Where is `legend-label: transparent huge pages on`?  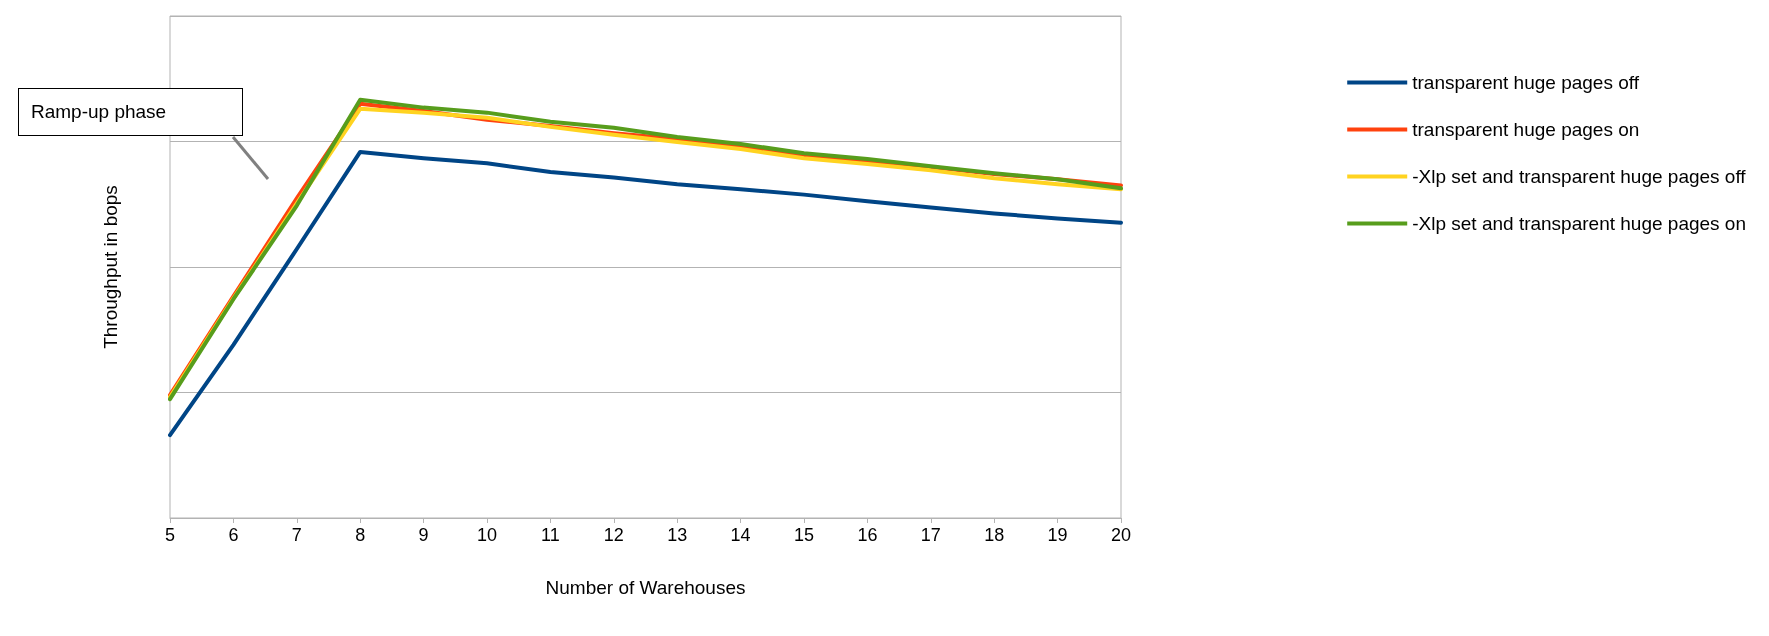
legend-label: transparent huge pages on is located at coordinates (1526, 129).